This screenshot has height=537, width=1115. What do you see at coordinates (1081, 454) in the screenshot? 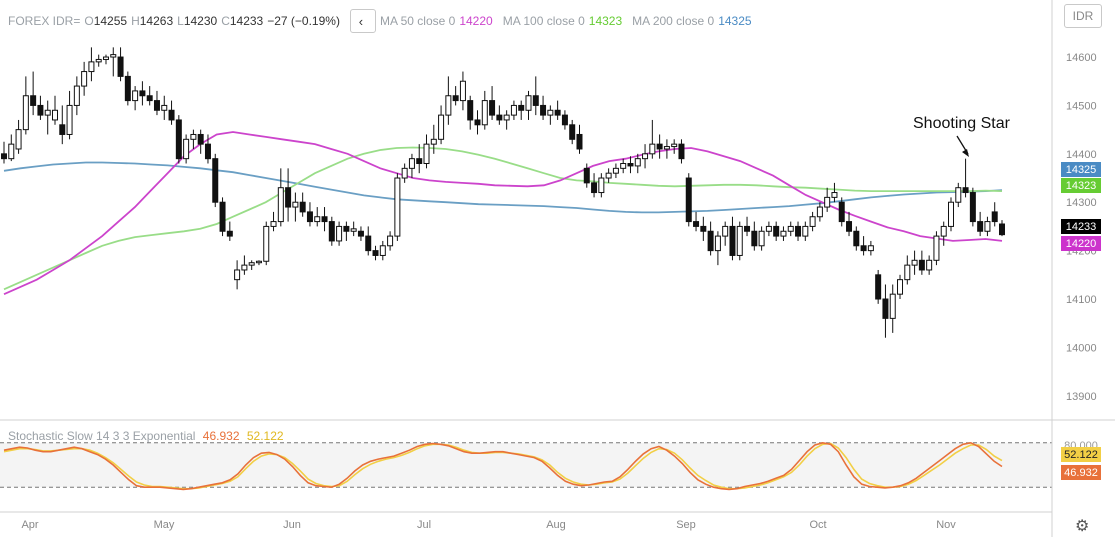
I see `stoch-d-tag: 52.122` at bounding box center [1081, 454].